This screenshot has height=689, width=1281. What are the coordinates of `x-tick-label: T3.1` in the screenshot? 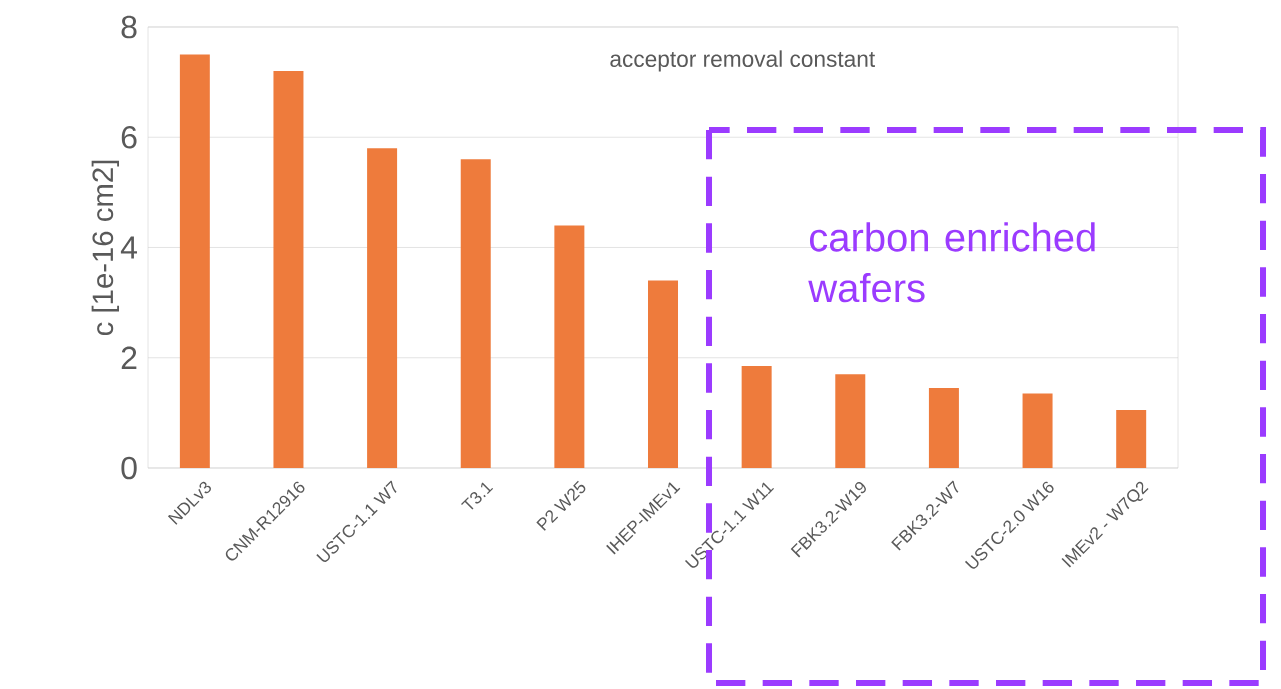 It's located at (477, 496).